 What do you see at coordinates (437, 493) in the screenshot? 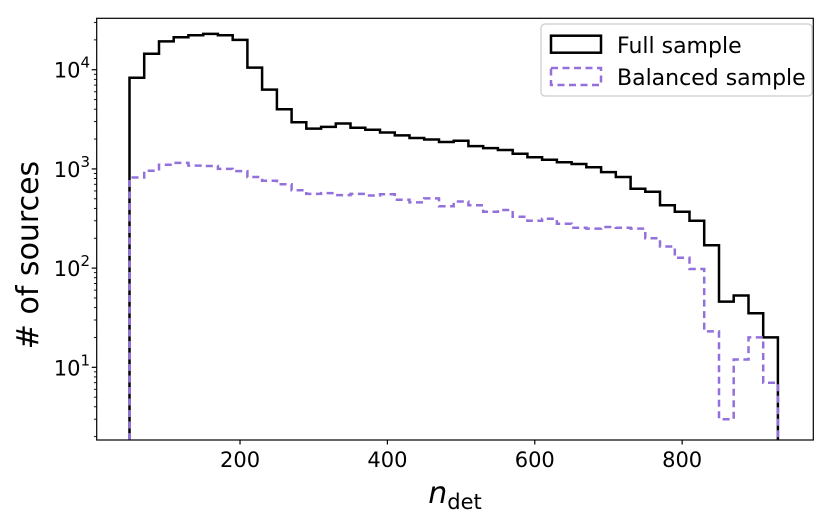
I see `x-axis-label-main: n` at bounding box center [437, 493].